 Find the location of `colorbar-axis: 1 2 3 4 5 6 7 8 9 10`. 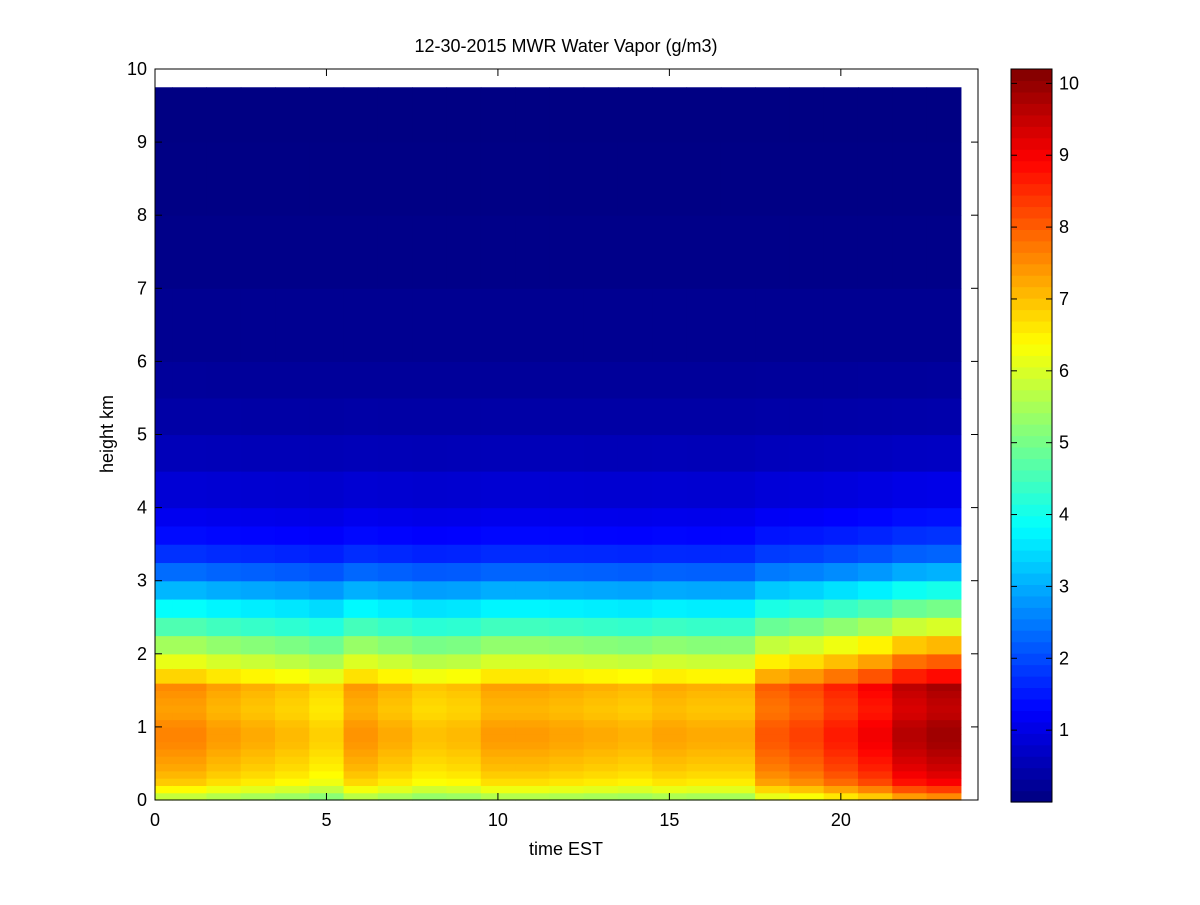

colorbar-axis: 1 2 3 4 5 6 7 8 9 10 is located at coordinates (1045, 406).